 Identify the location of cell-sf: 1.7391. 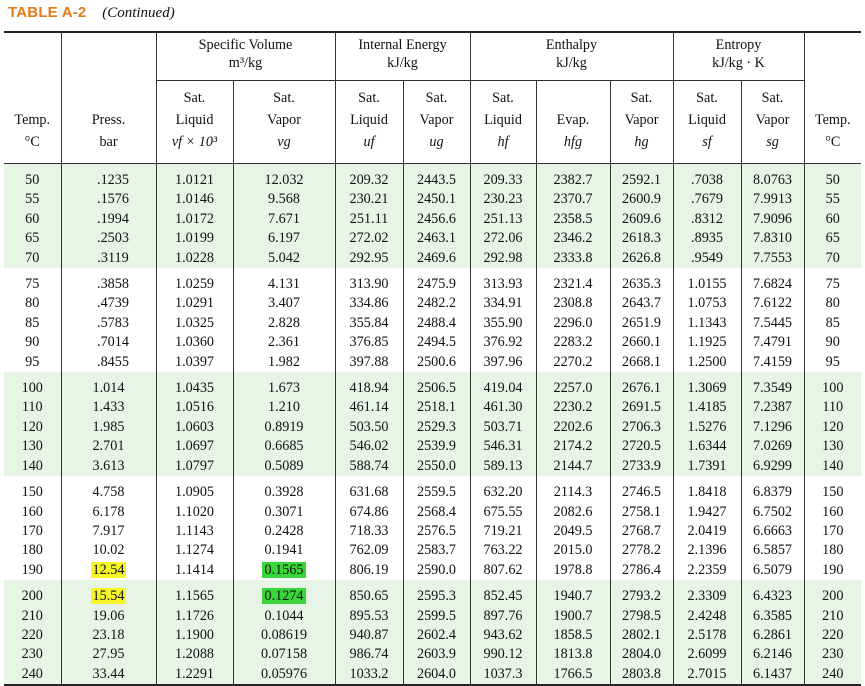
(707, 466).